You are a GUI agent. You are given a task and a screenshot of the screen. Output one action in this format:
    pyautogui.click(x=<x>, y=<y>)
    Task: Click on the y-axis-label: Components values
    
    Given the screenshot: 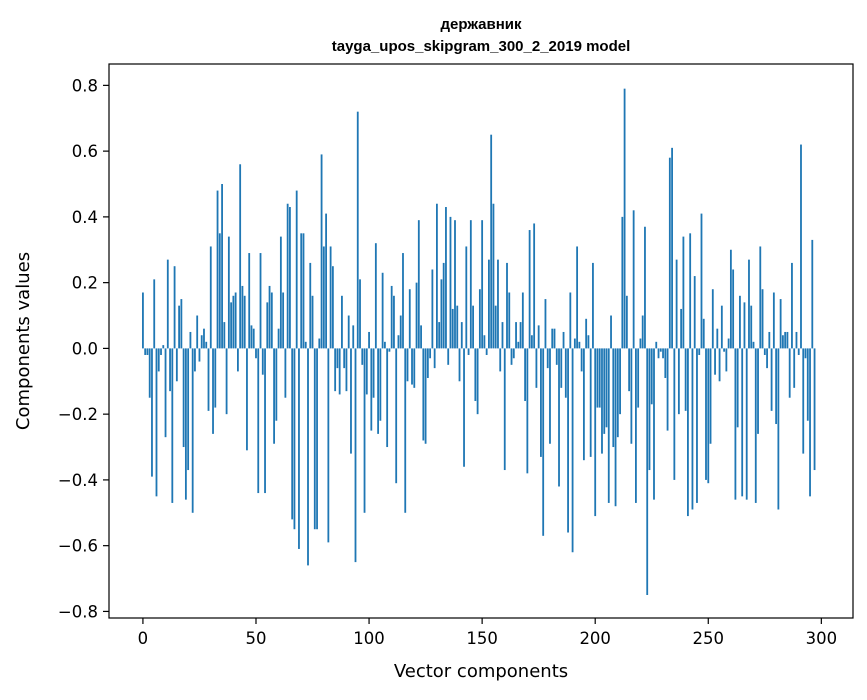 What is the action you would take?
    pyautogui.click(x=23, y=341)
    